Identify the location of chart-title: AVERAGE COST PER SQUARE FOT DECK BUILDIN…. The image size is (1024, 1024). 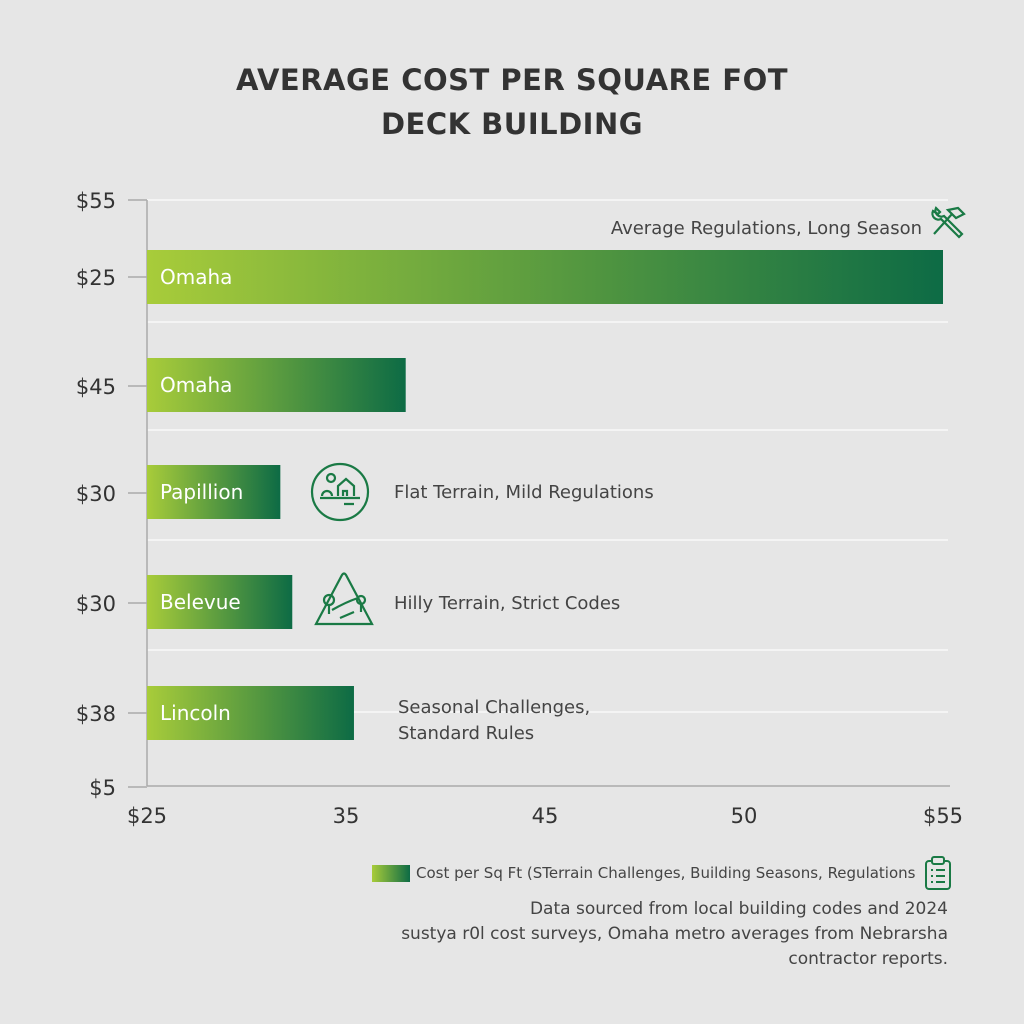
(512, 102).